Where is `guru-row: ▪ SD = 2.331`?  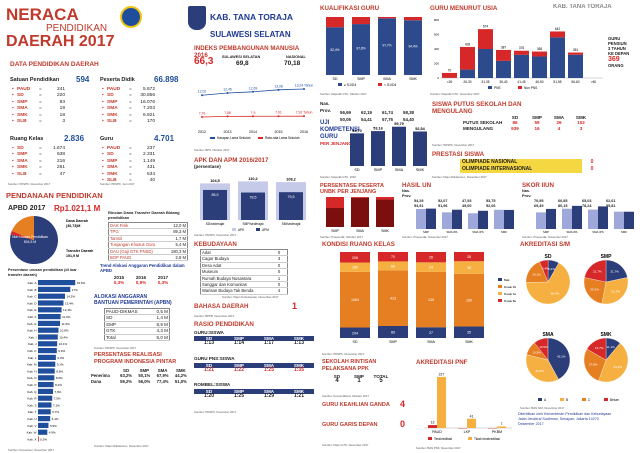 guru-row: ▪ SD = 2.331 is located at coordinates (128, 155).